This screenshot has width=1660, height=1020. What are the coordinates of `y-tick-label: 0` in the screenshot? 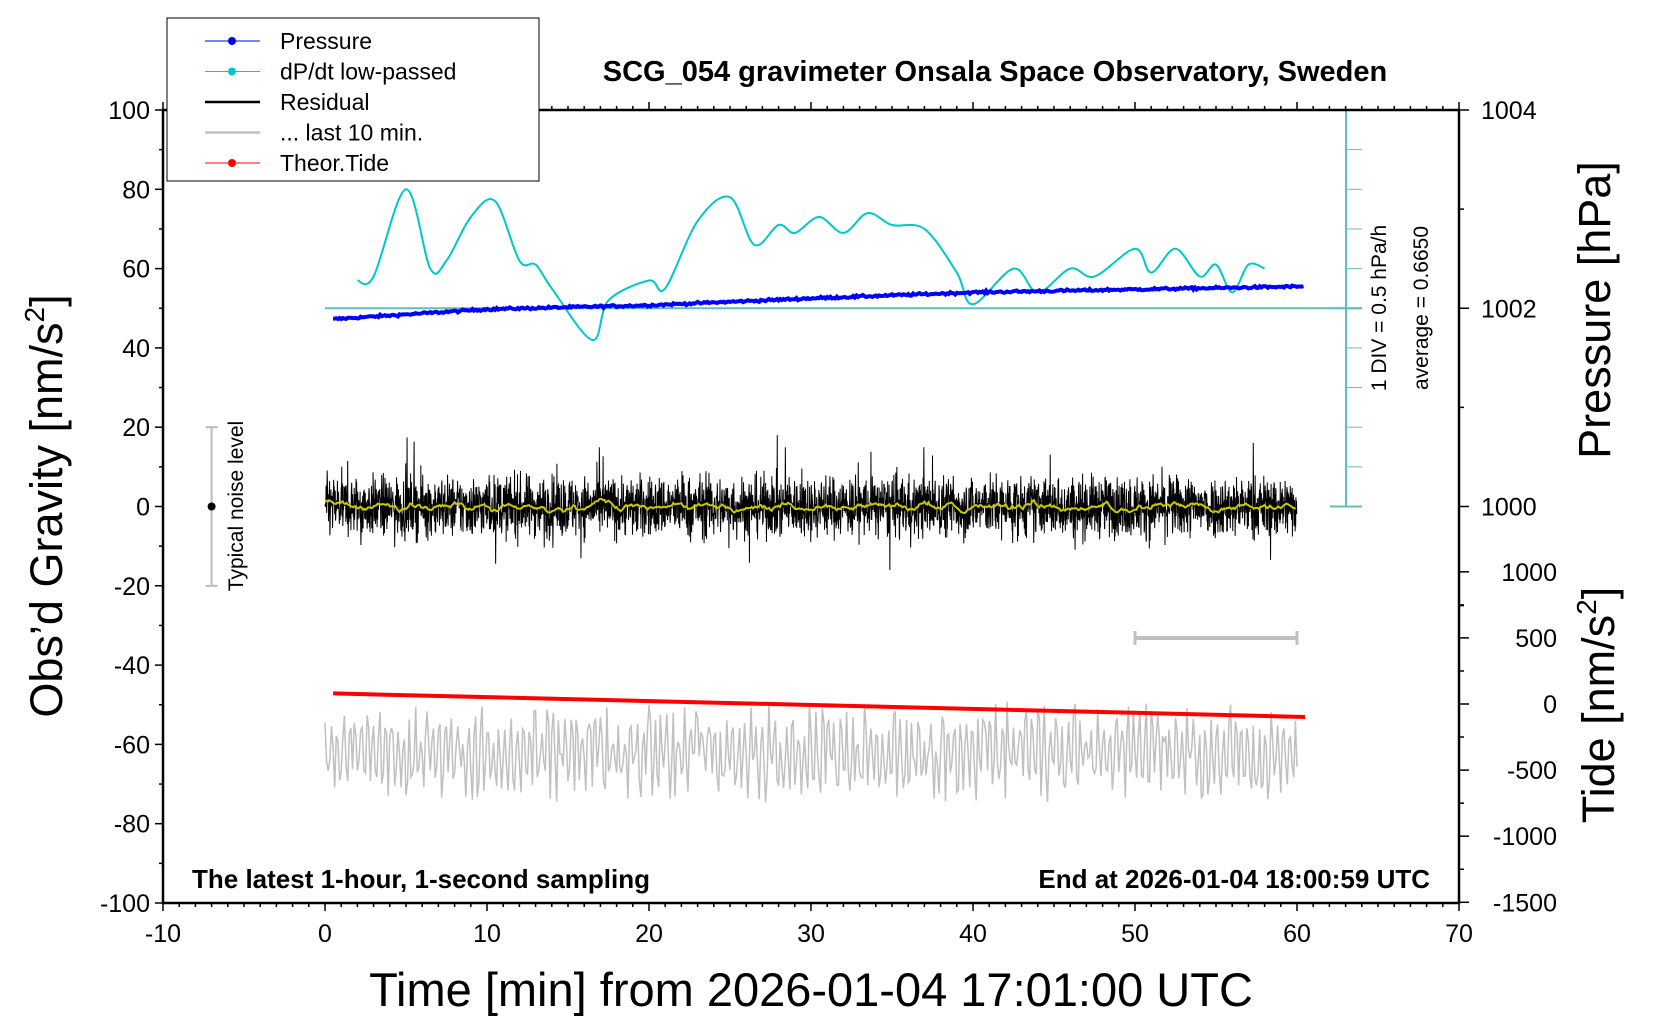 It's located at (143, 508).